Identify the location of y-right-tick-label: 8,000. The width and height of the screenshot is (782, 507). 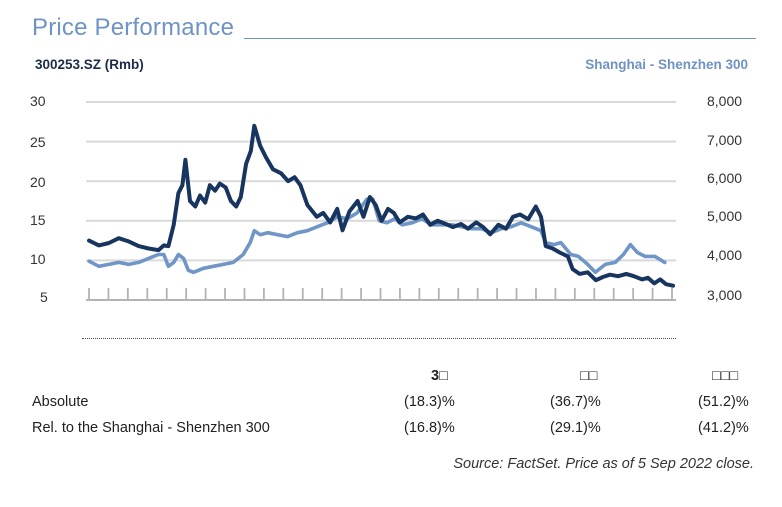
(725, 101).